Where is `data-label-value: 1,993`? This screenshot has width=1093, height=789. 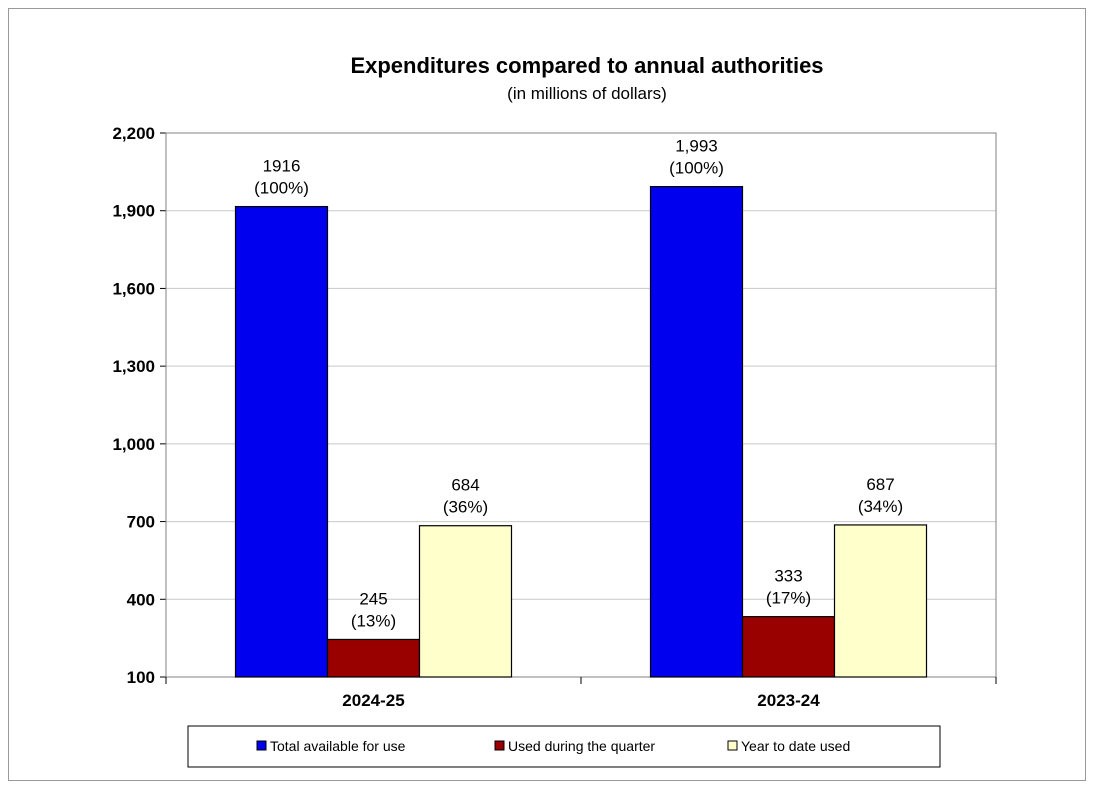
data-label-value: 1,993 is located at coordinates (696, 146).